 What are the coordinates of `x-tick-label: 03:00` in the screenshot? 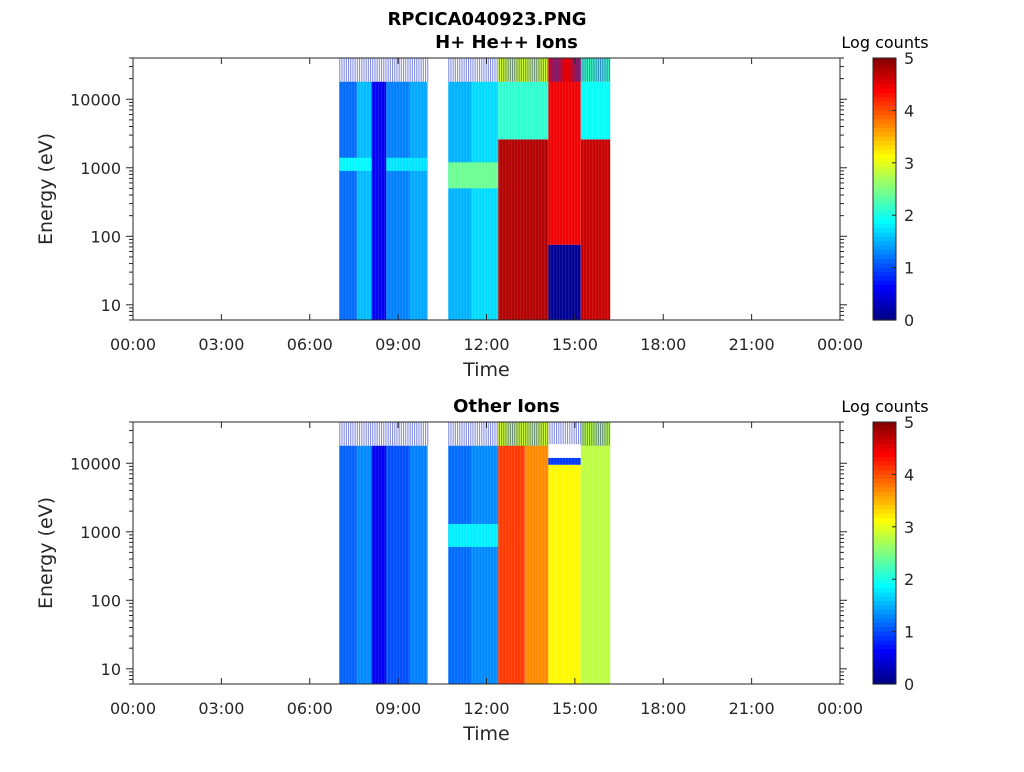 It's located at (221, 344).